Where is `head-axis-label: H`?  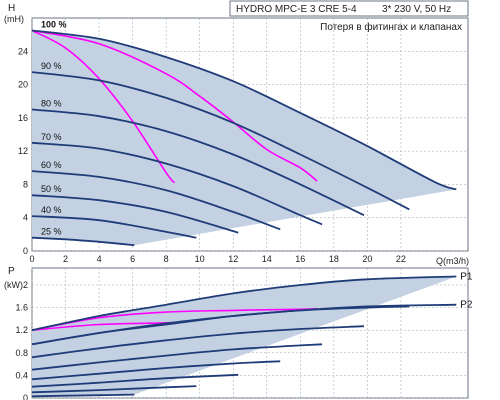
head-axis-label: H is located at coordinates (11, 8).